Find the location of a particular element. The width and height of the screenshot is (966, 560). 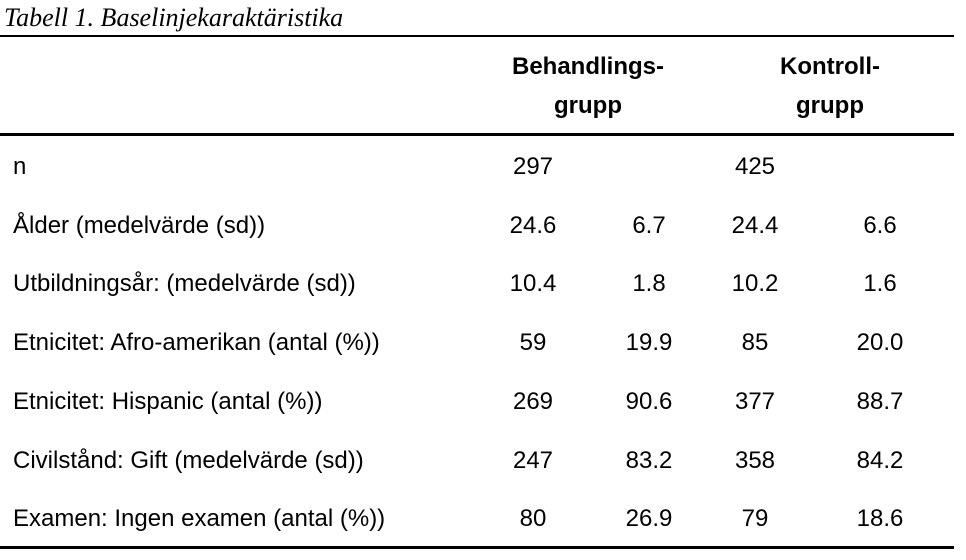

row-label: Examen: Ingen examen (antal (%)) is located at coordinates (199, 518).